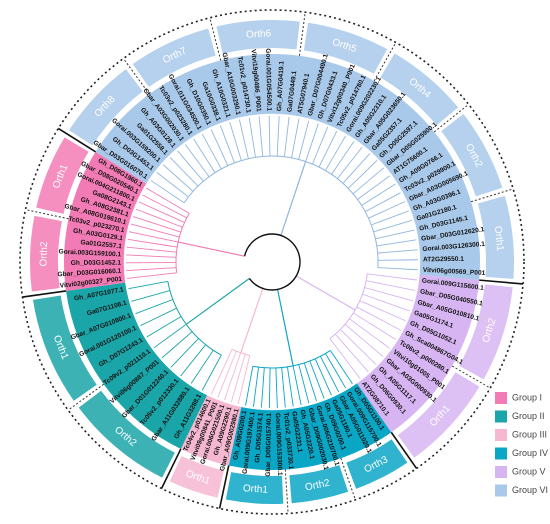 Image resolution: width=550 pixels, height=524 pixels. What do you see at coordinates (286, 492) in the screenshot?
I see `orth-boundary` at bounding box center [286, 492].